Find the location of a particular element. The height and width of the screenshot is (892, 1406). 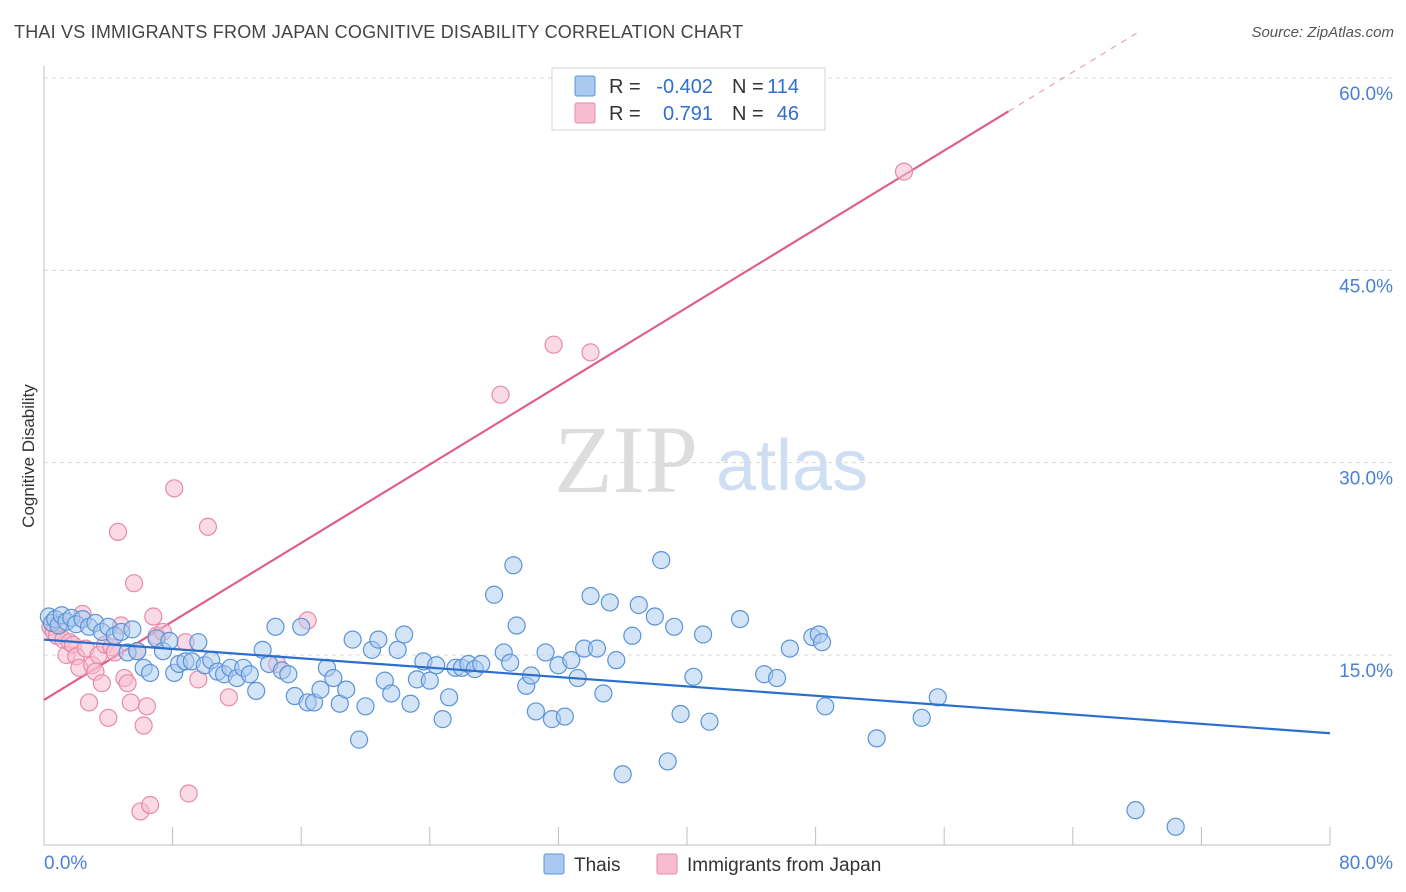

bottom-legend-swatch-thais is located at coordinates (554, 864).